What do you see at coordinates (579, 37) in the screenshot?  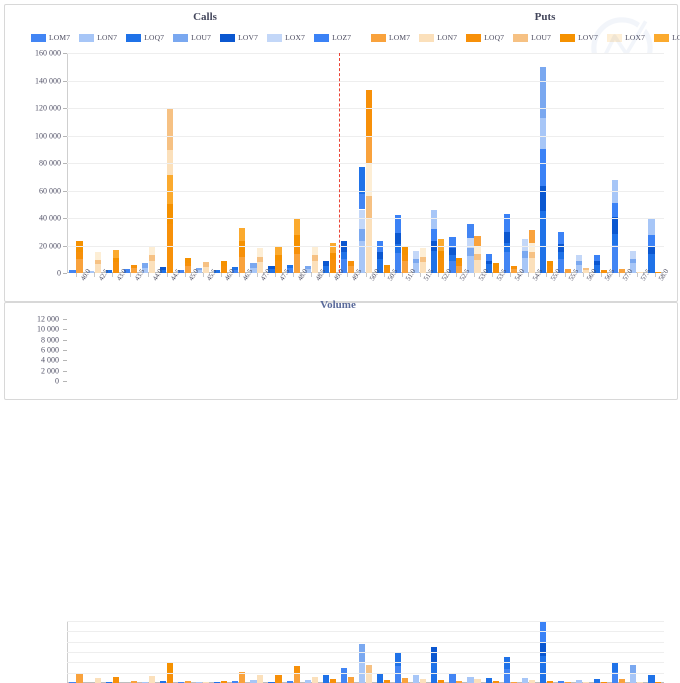 I see `legend-item-puts-lov7: LOV7` at bounding box center [579, 37].